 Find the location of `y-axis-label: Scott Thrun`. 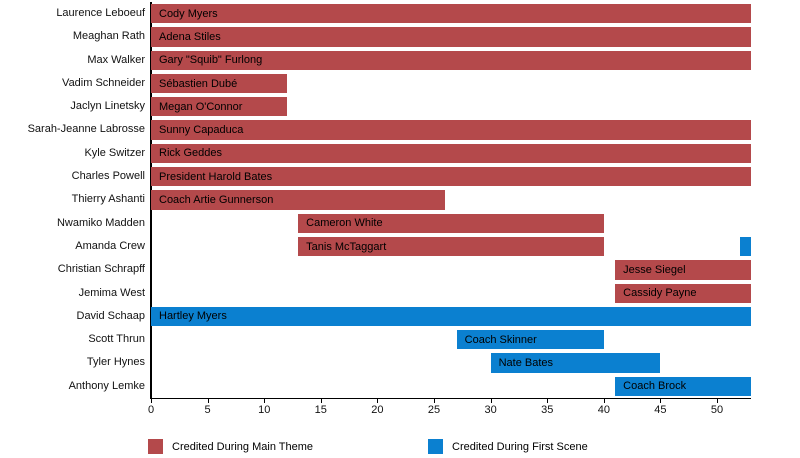

y-axis-label: Scott Thrun is located at coordinates (116, 339).